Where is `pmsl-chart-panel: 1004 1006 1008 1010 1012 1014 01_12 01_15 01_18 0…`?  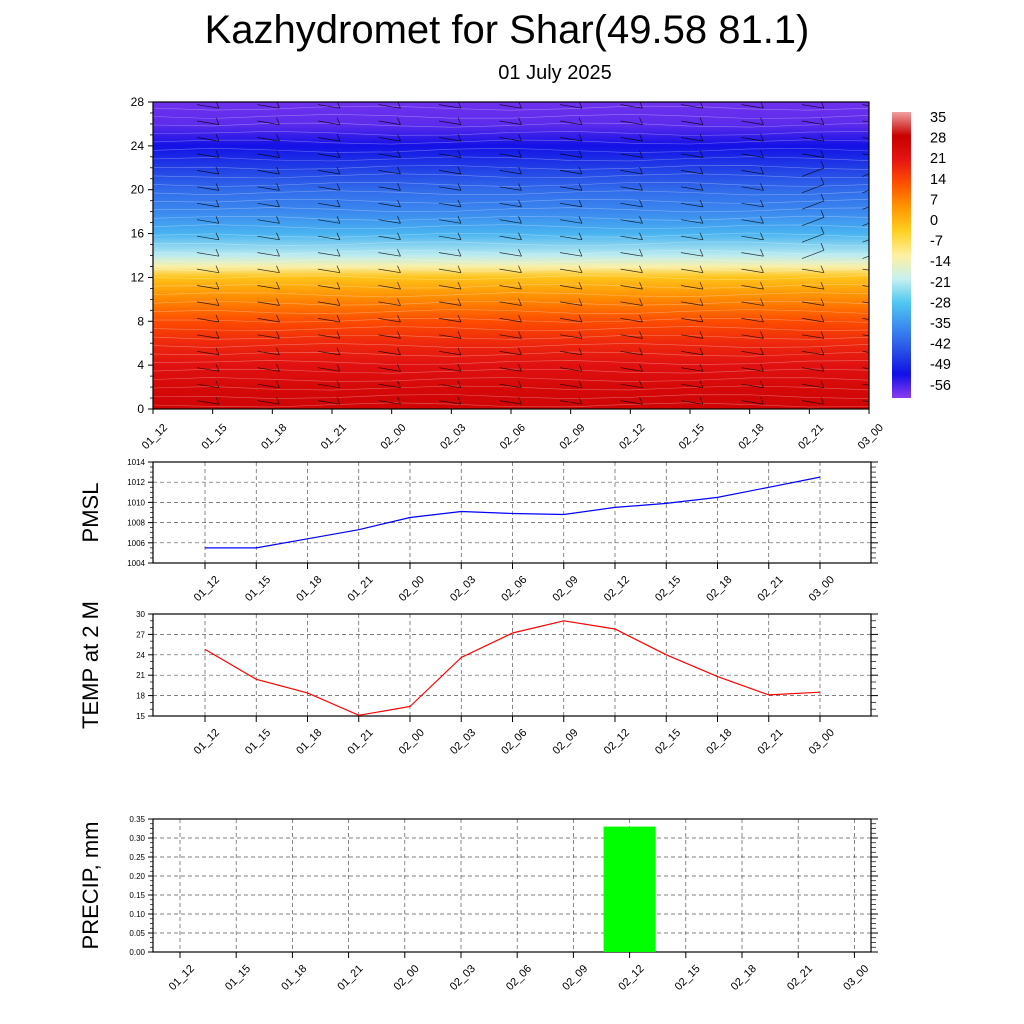
pmsl-chart-panel: 1004 1006 1008 1010 1012 1014 01_12 01_15 01_18 0… is located at coordinates (478, 531).